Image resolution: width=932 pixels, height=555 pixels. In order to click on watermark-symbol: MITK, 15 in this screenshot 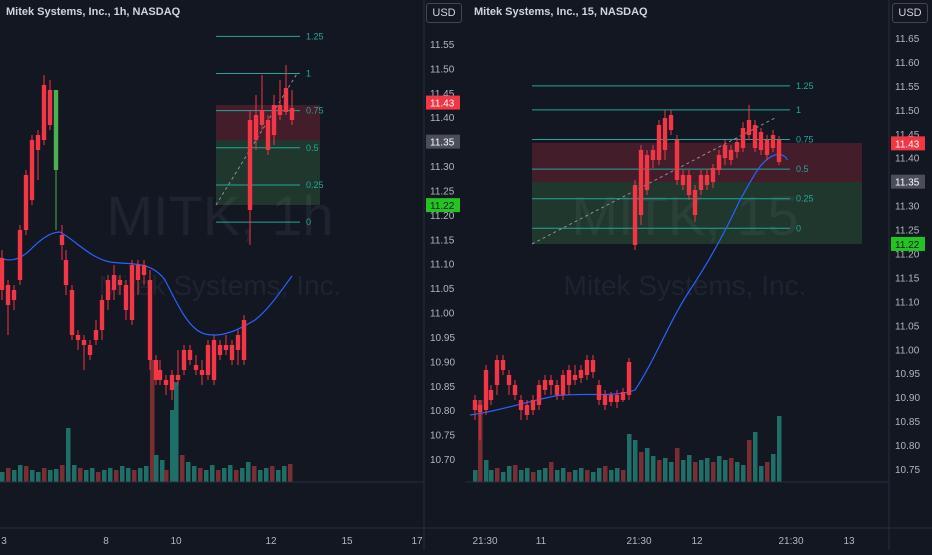, I will do `click(684, 215)`.